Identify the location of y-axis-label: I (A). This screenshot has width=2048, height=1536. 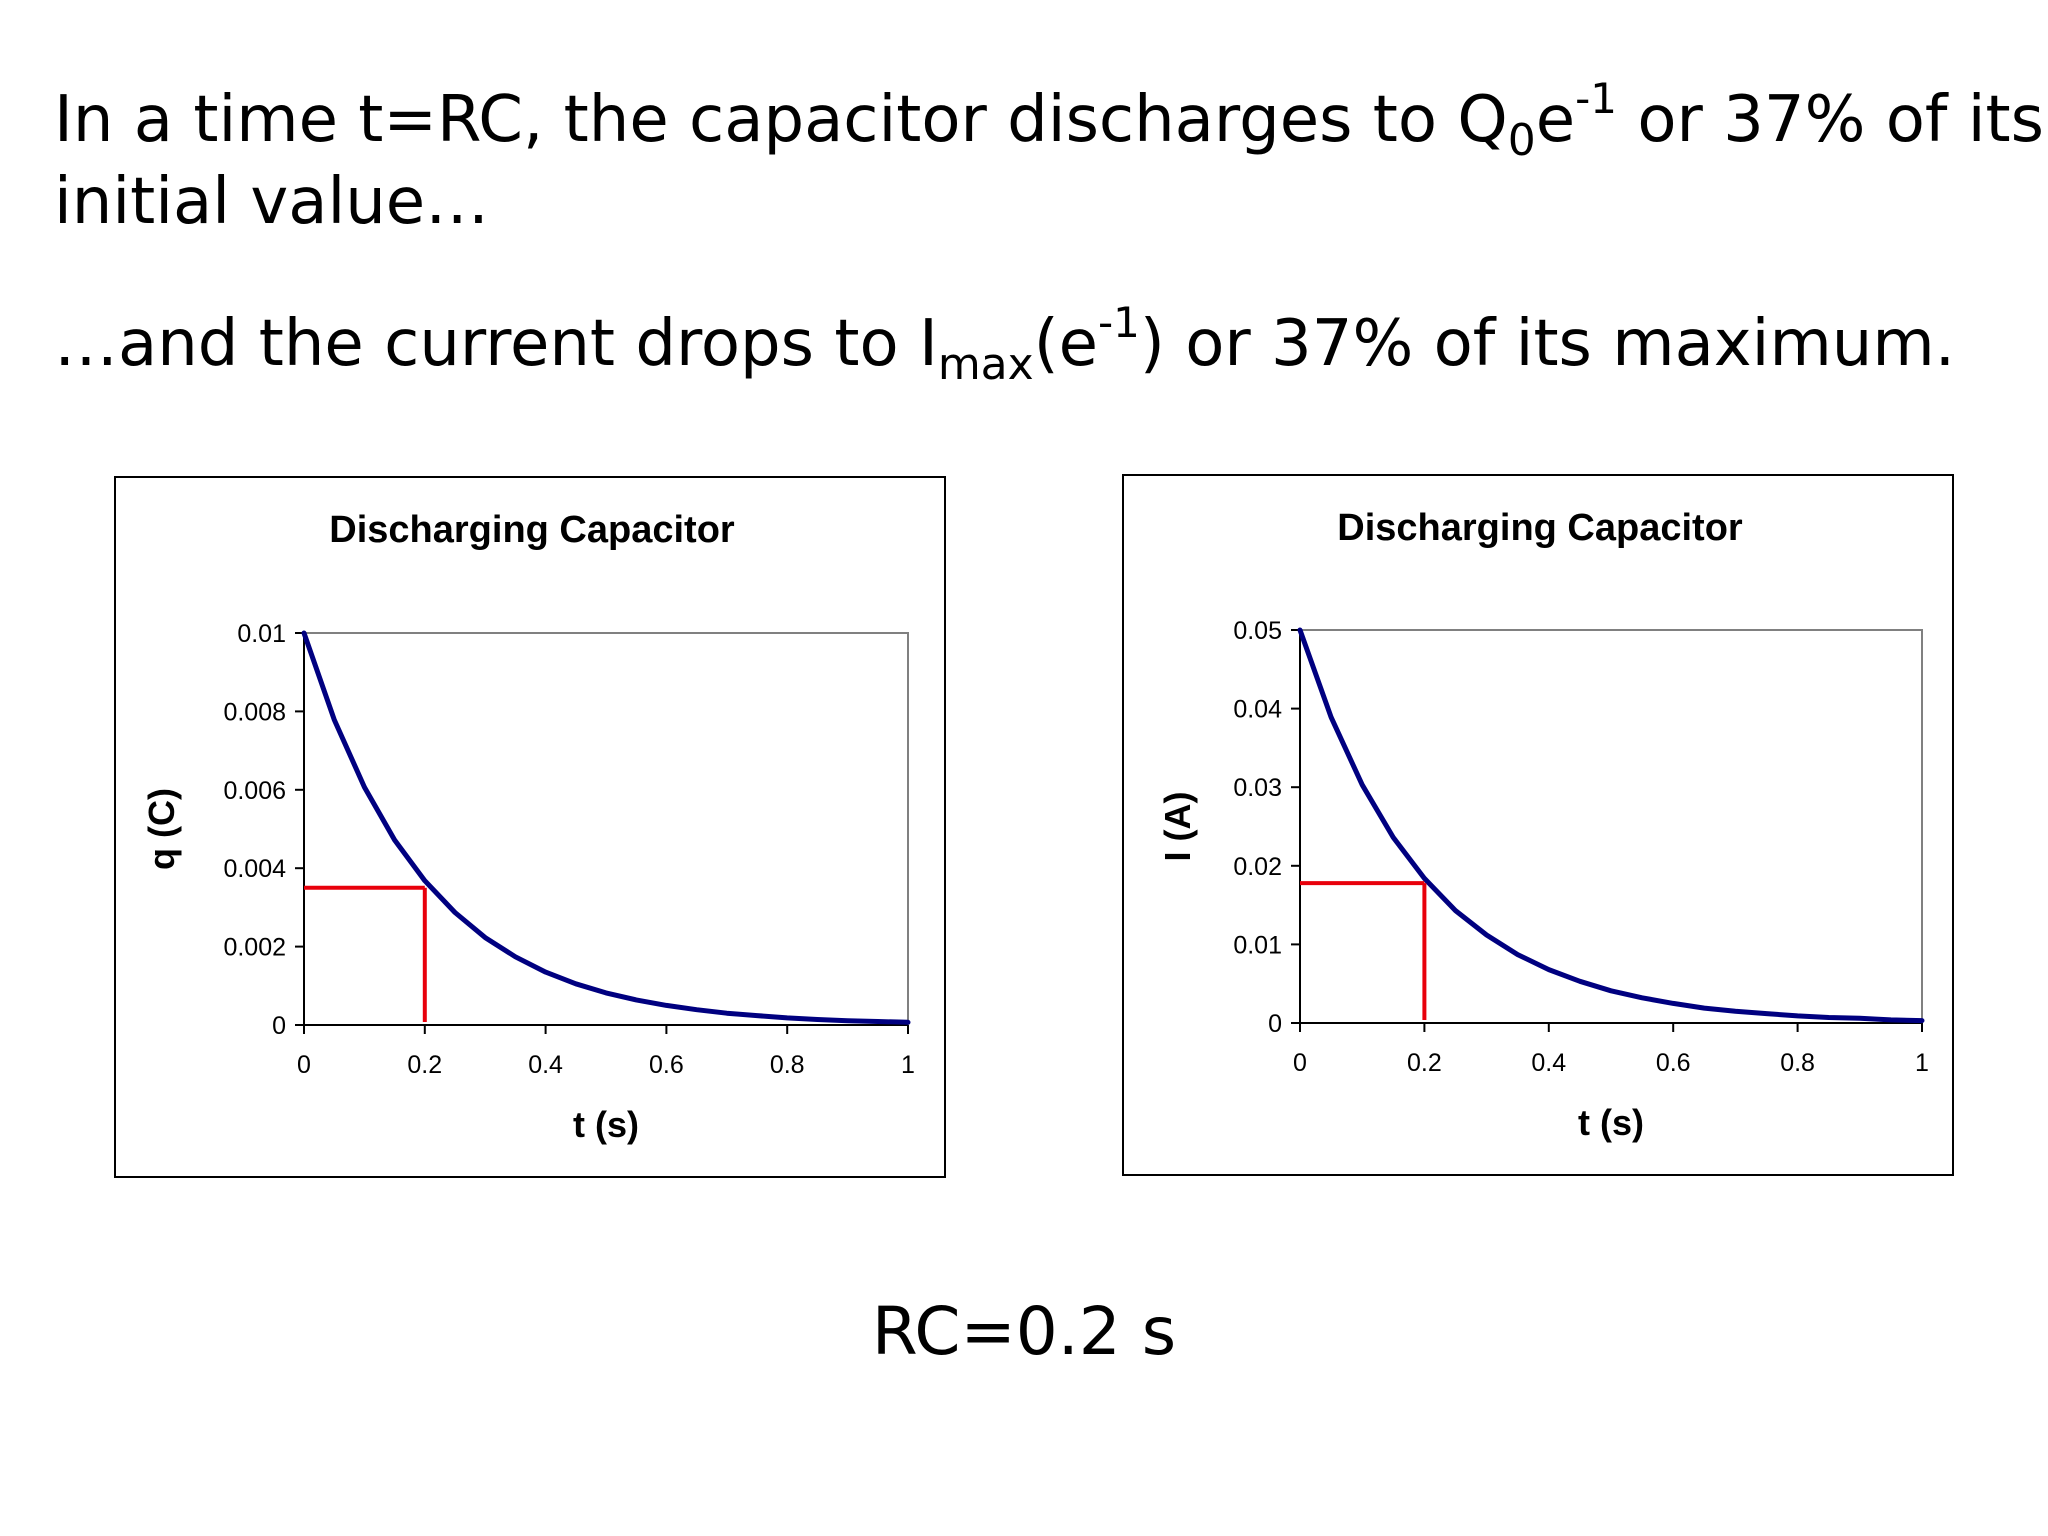
(1177, 827).